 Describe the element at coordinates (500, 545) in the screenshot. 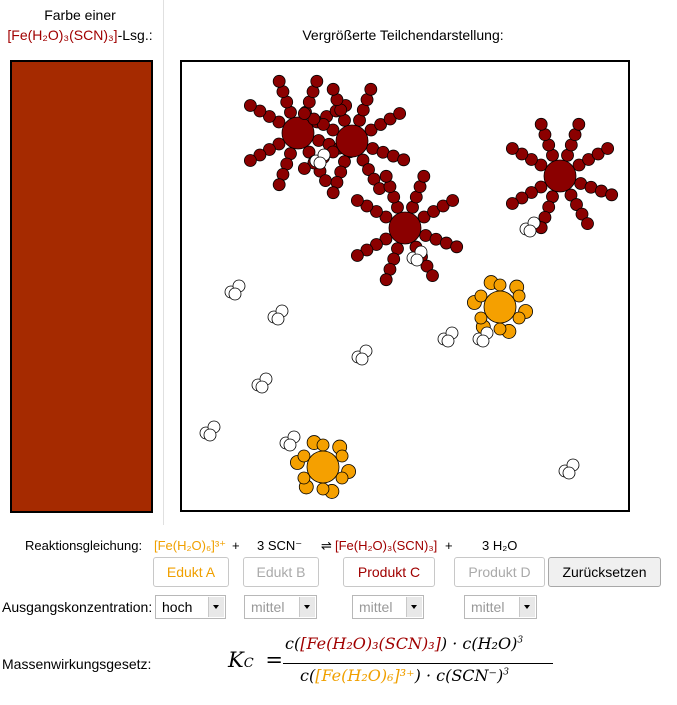

I see `reaction-product-d: 3 H₂O` at that location.